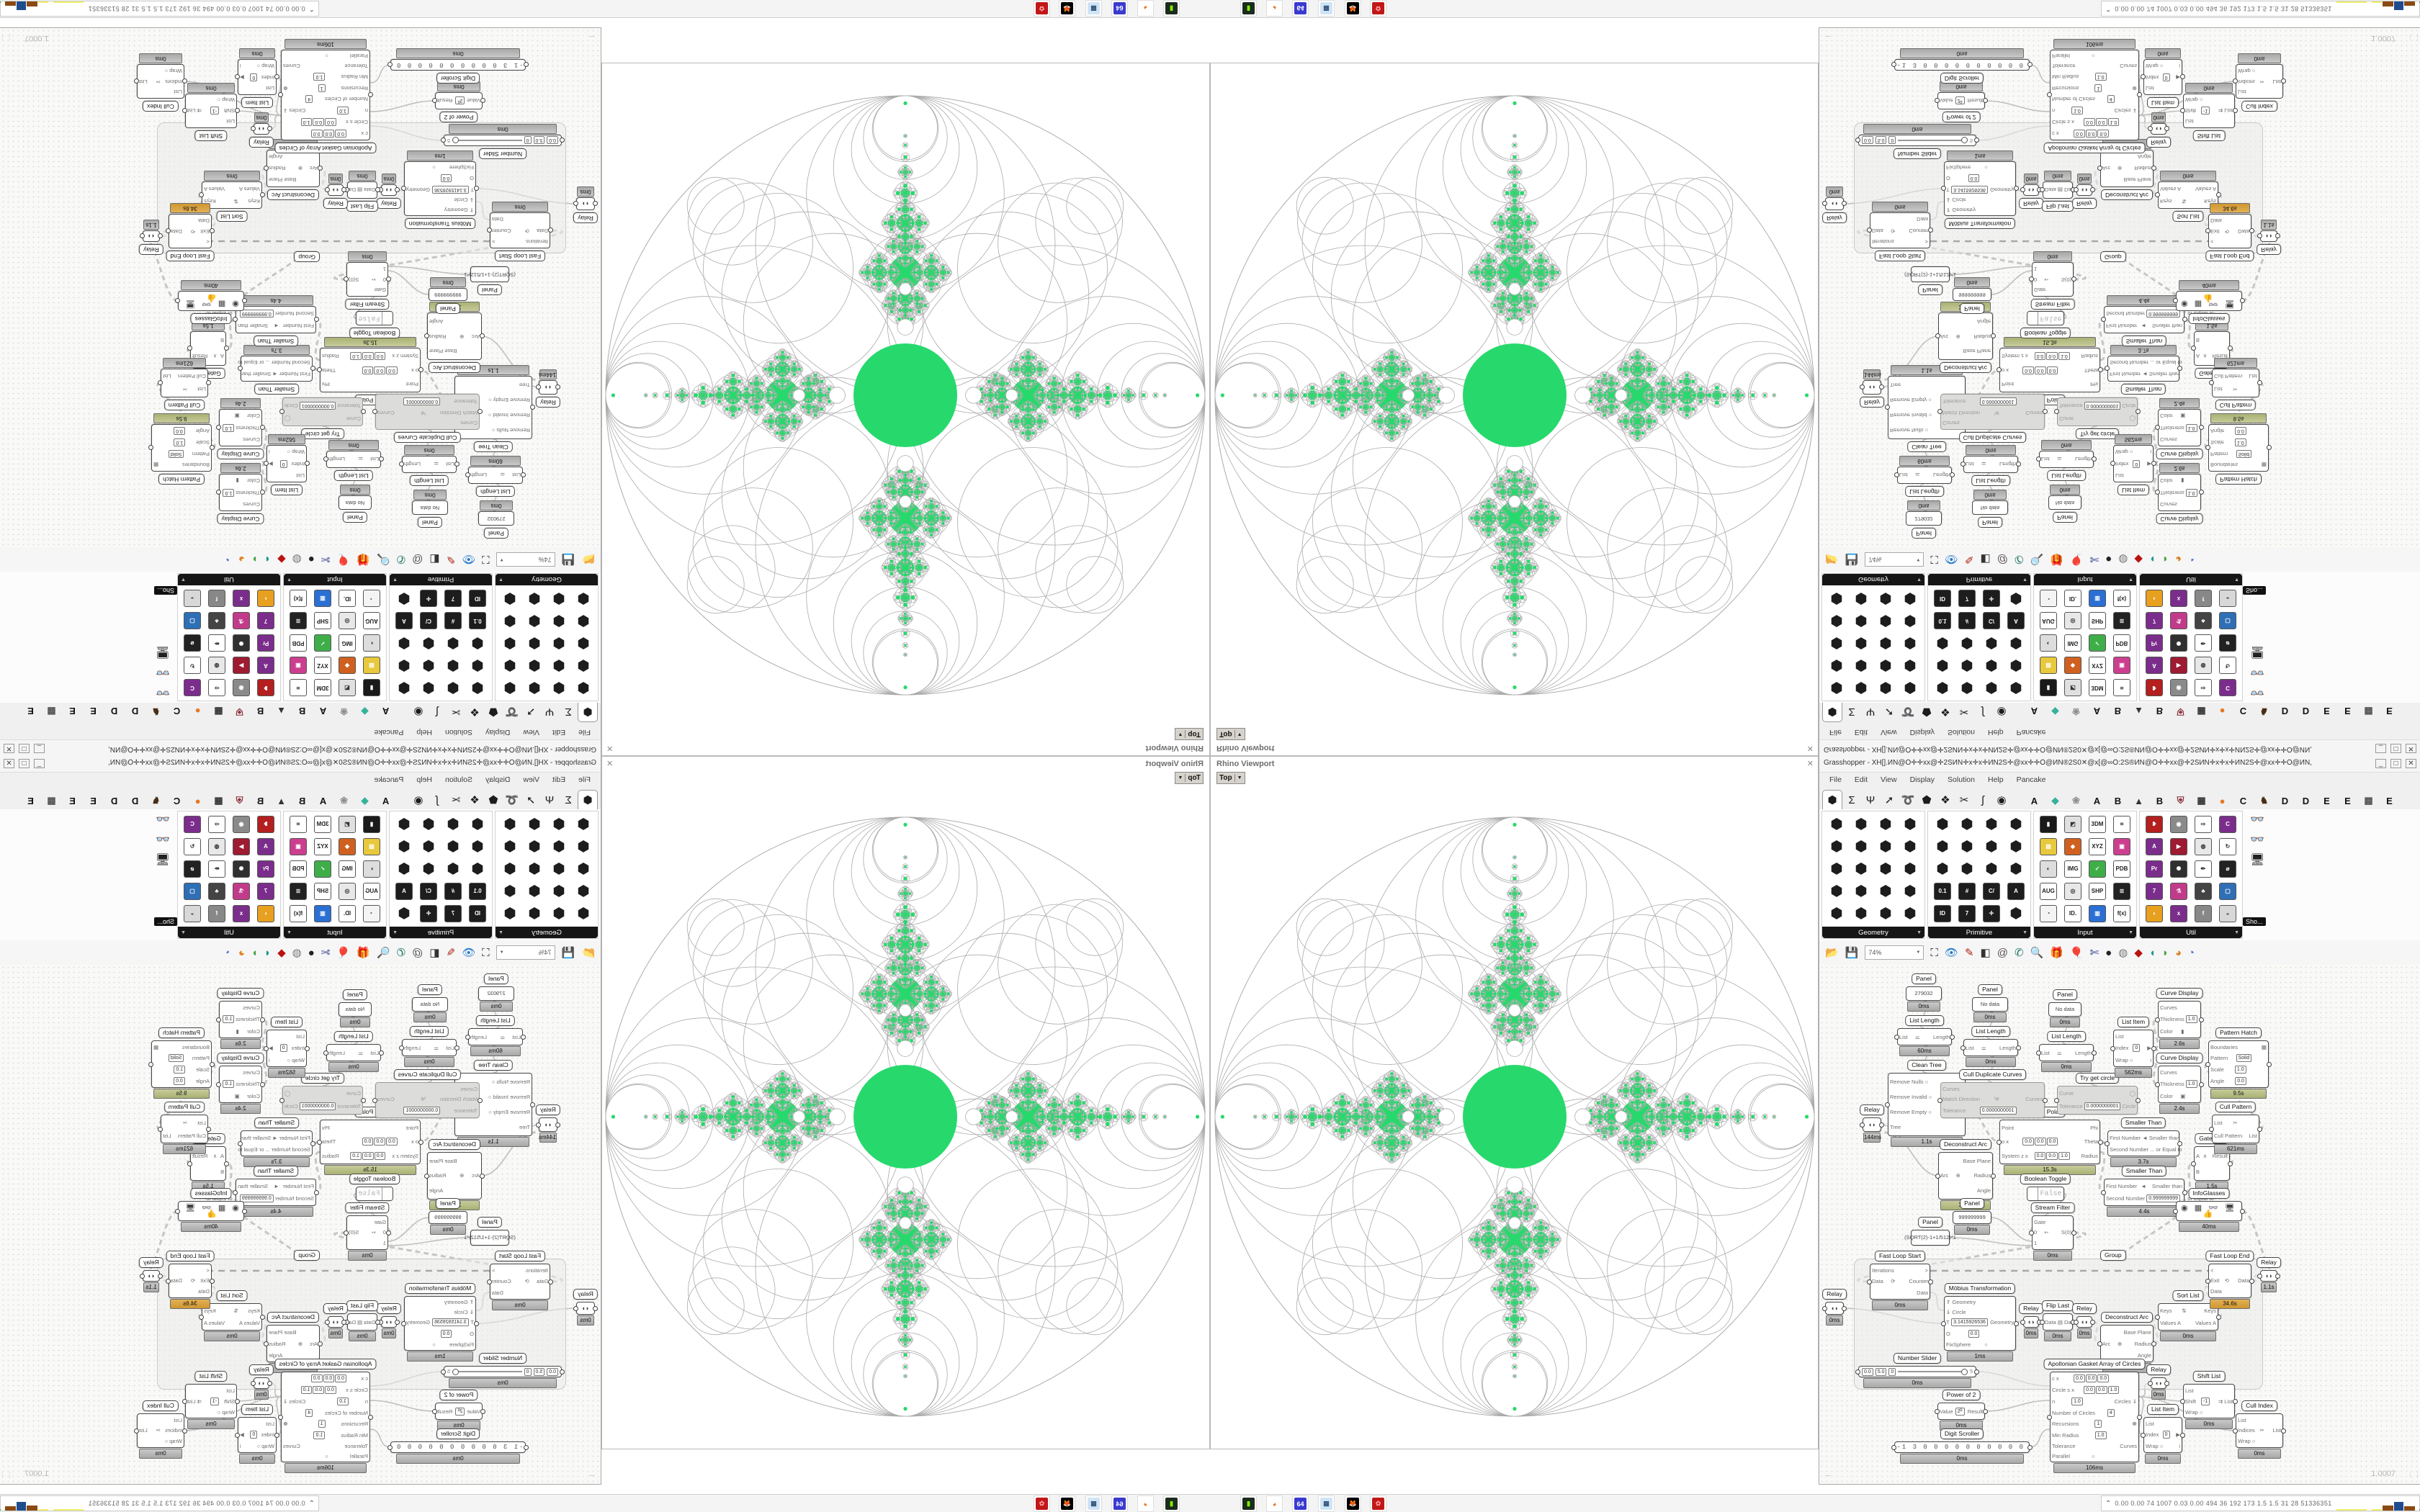 The height and width of the screenshot is (1512, 2420). I want to click on preview-orange-icon: ◕, so click(2178, 559).